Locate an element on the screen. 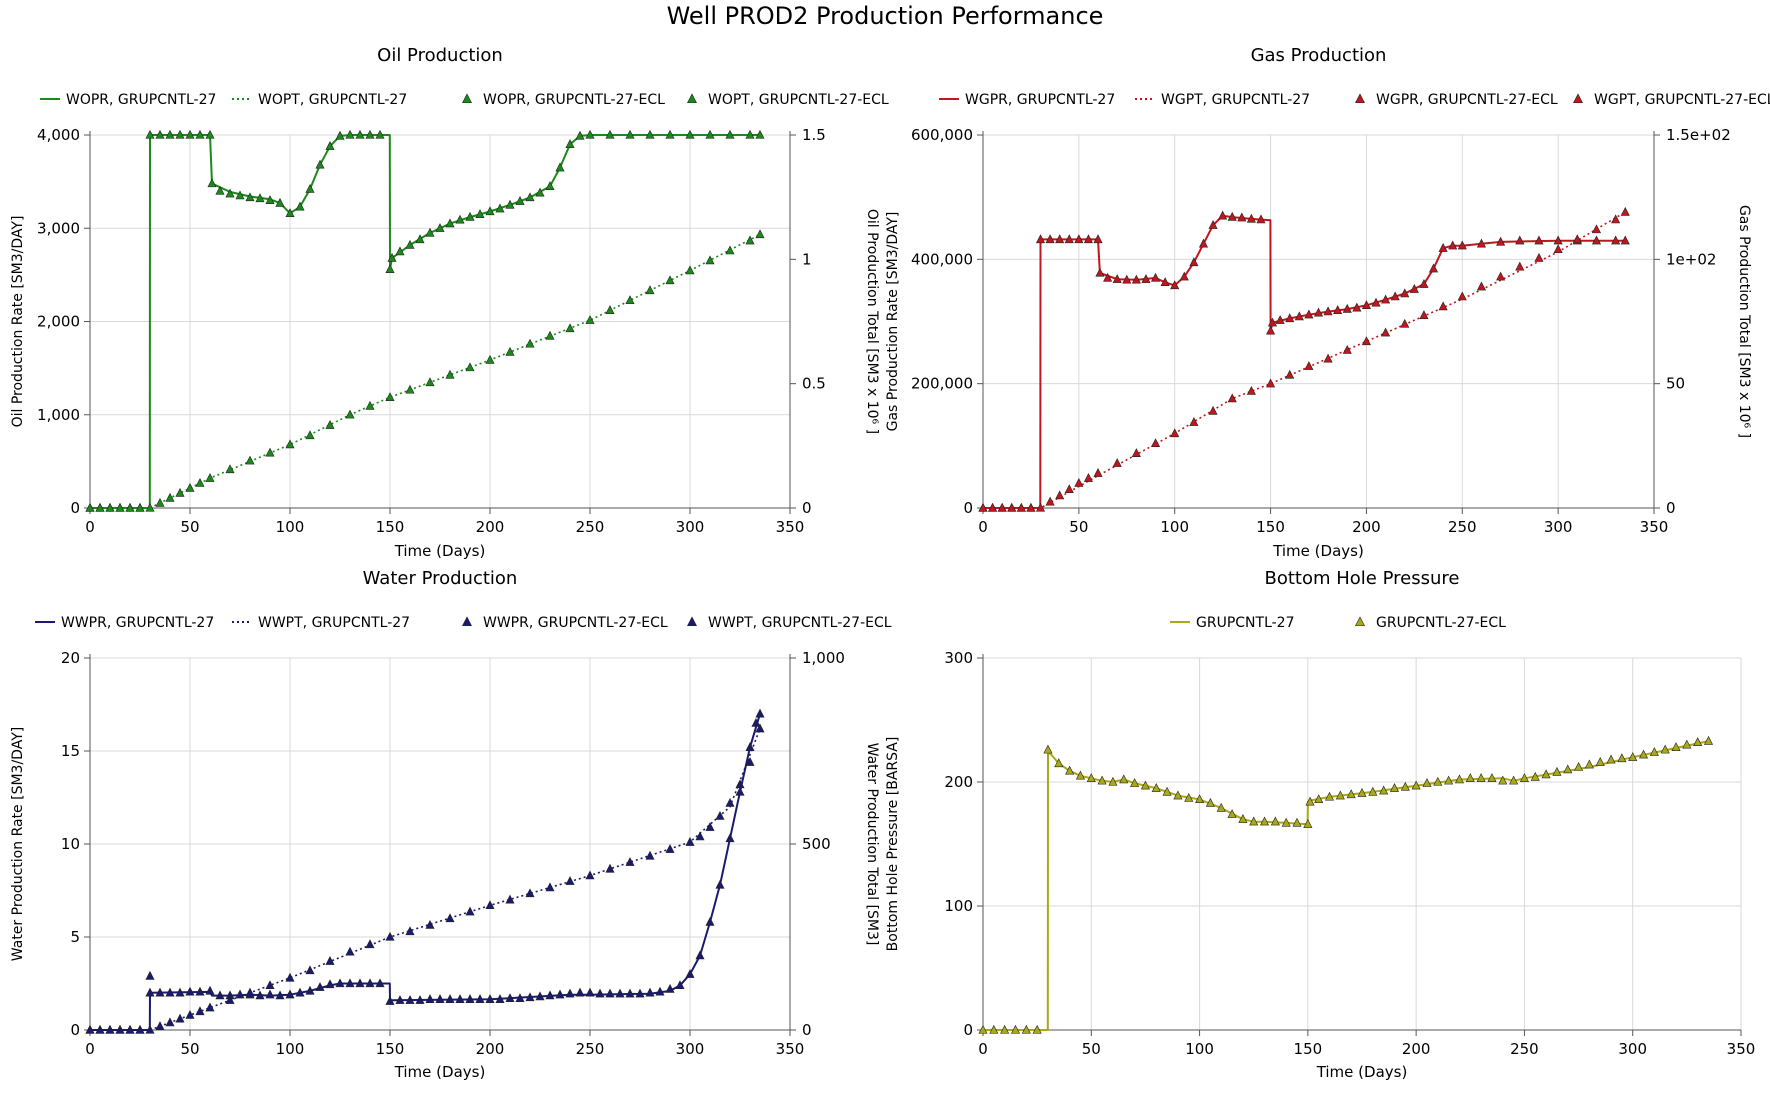  y2-tick-label: 50 is located at coordinates (1675, 384).